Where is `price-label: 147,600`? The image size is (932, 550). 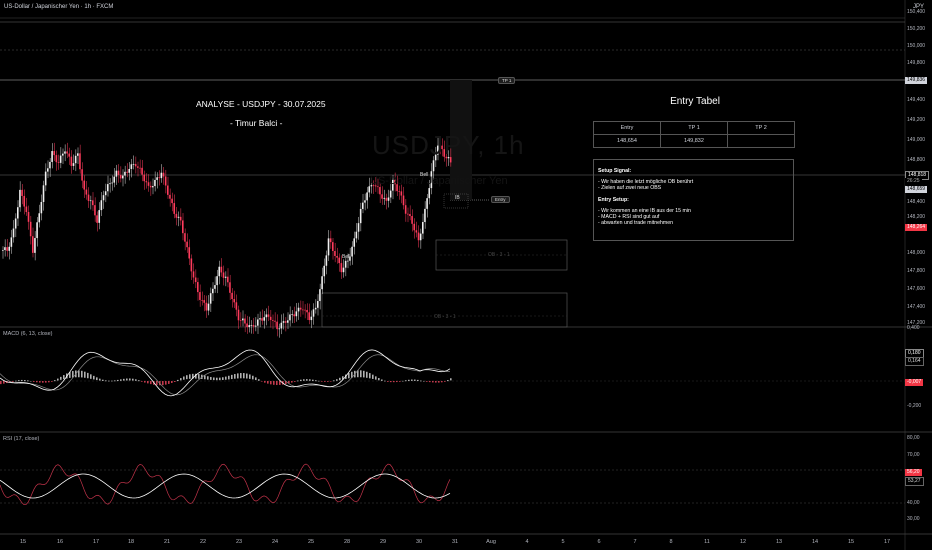 price-label: 147,600 is located at coordinates (916, 289).